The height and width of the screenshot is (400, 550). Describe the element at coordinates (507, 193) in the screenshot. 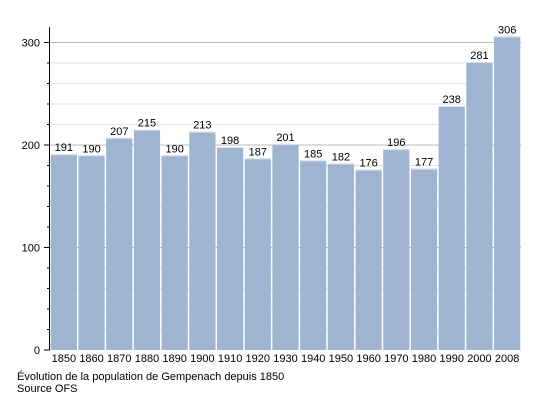

I see `bar-2008` at that location.